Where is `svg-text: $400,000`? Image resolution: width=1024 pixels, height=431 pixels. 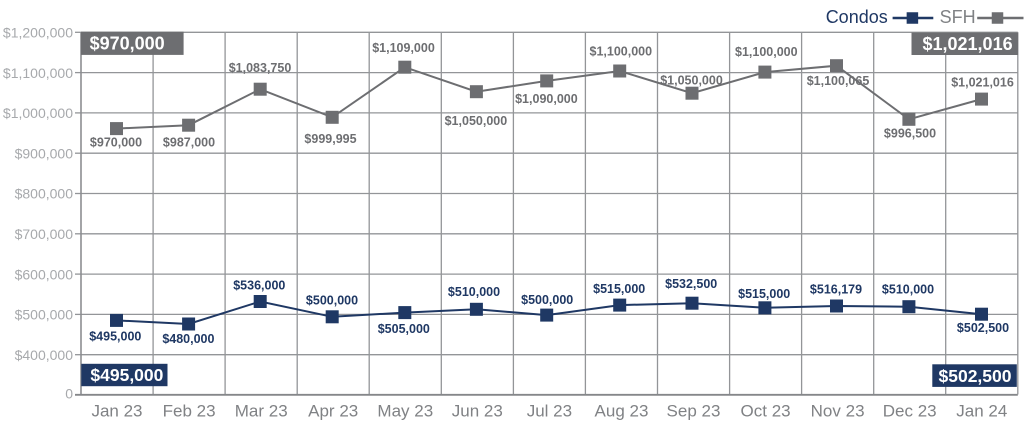
svg-text: $400,000 is located at coordinates (44, 355).